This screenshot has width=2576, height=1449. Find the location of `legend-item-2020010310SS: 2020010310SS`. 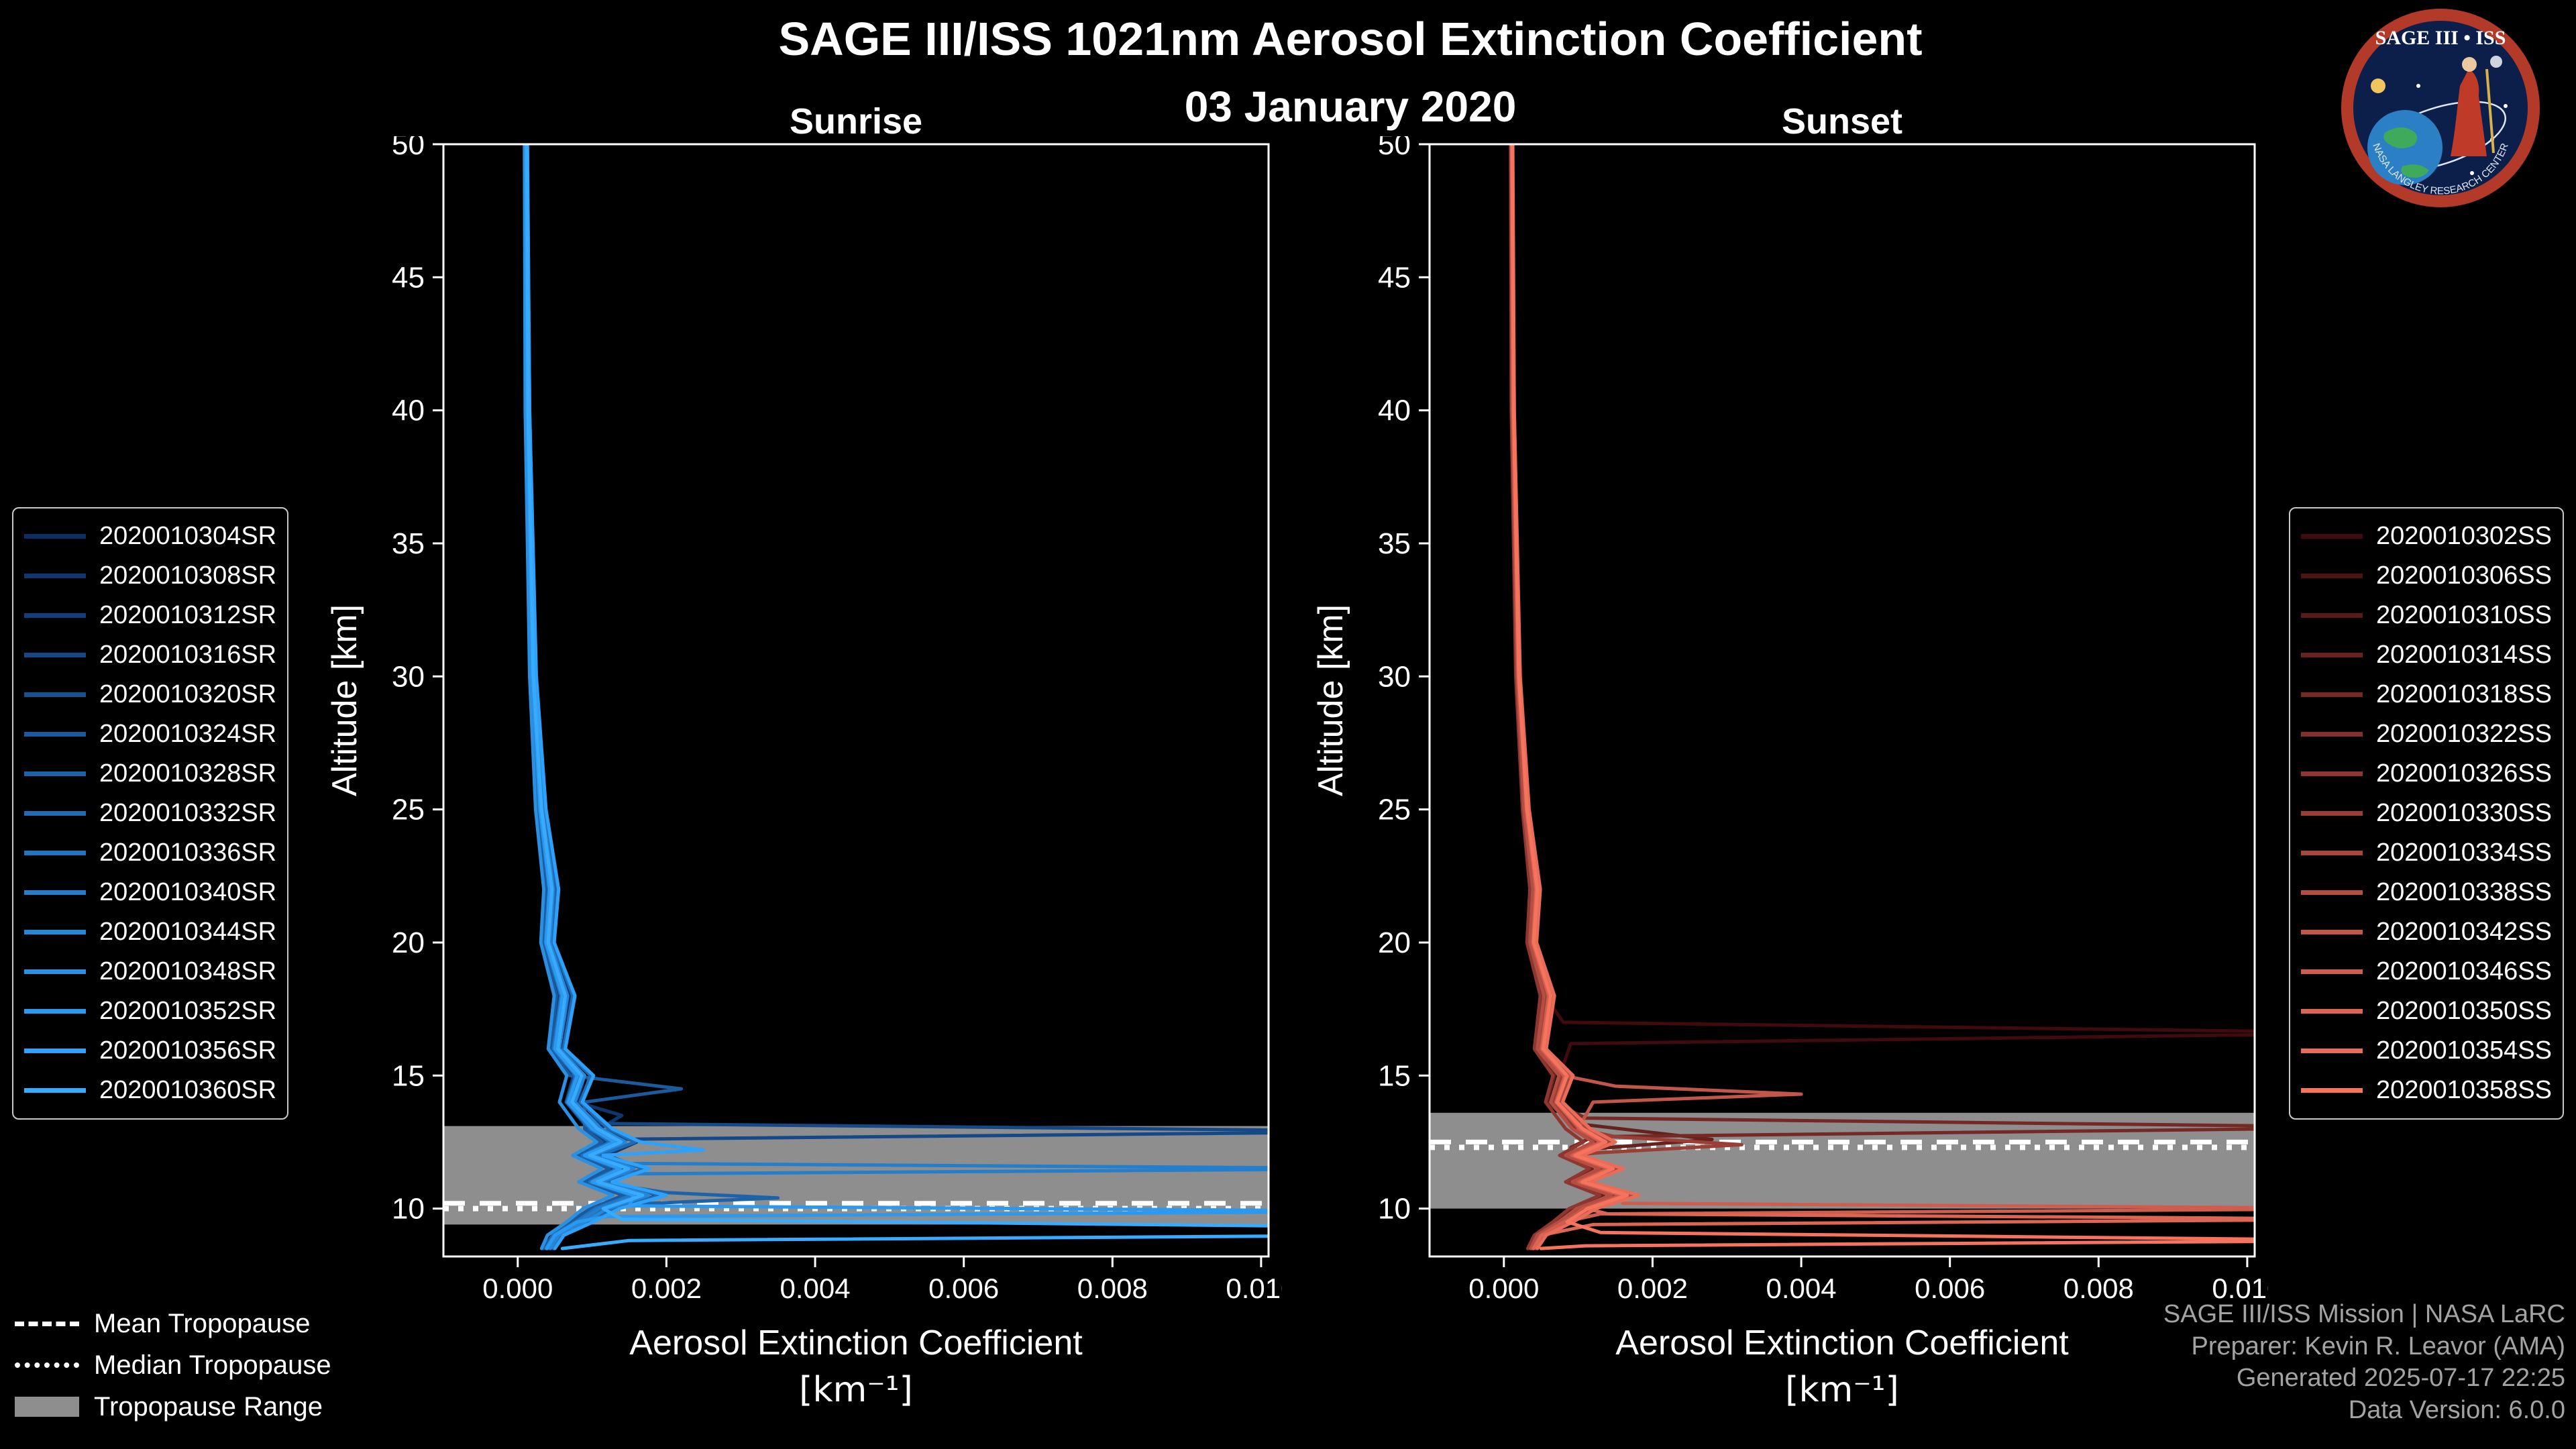

legend-item-2020010310SS: 2020010310SS is located at coordinates (2426, 615).